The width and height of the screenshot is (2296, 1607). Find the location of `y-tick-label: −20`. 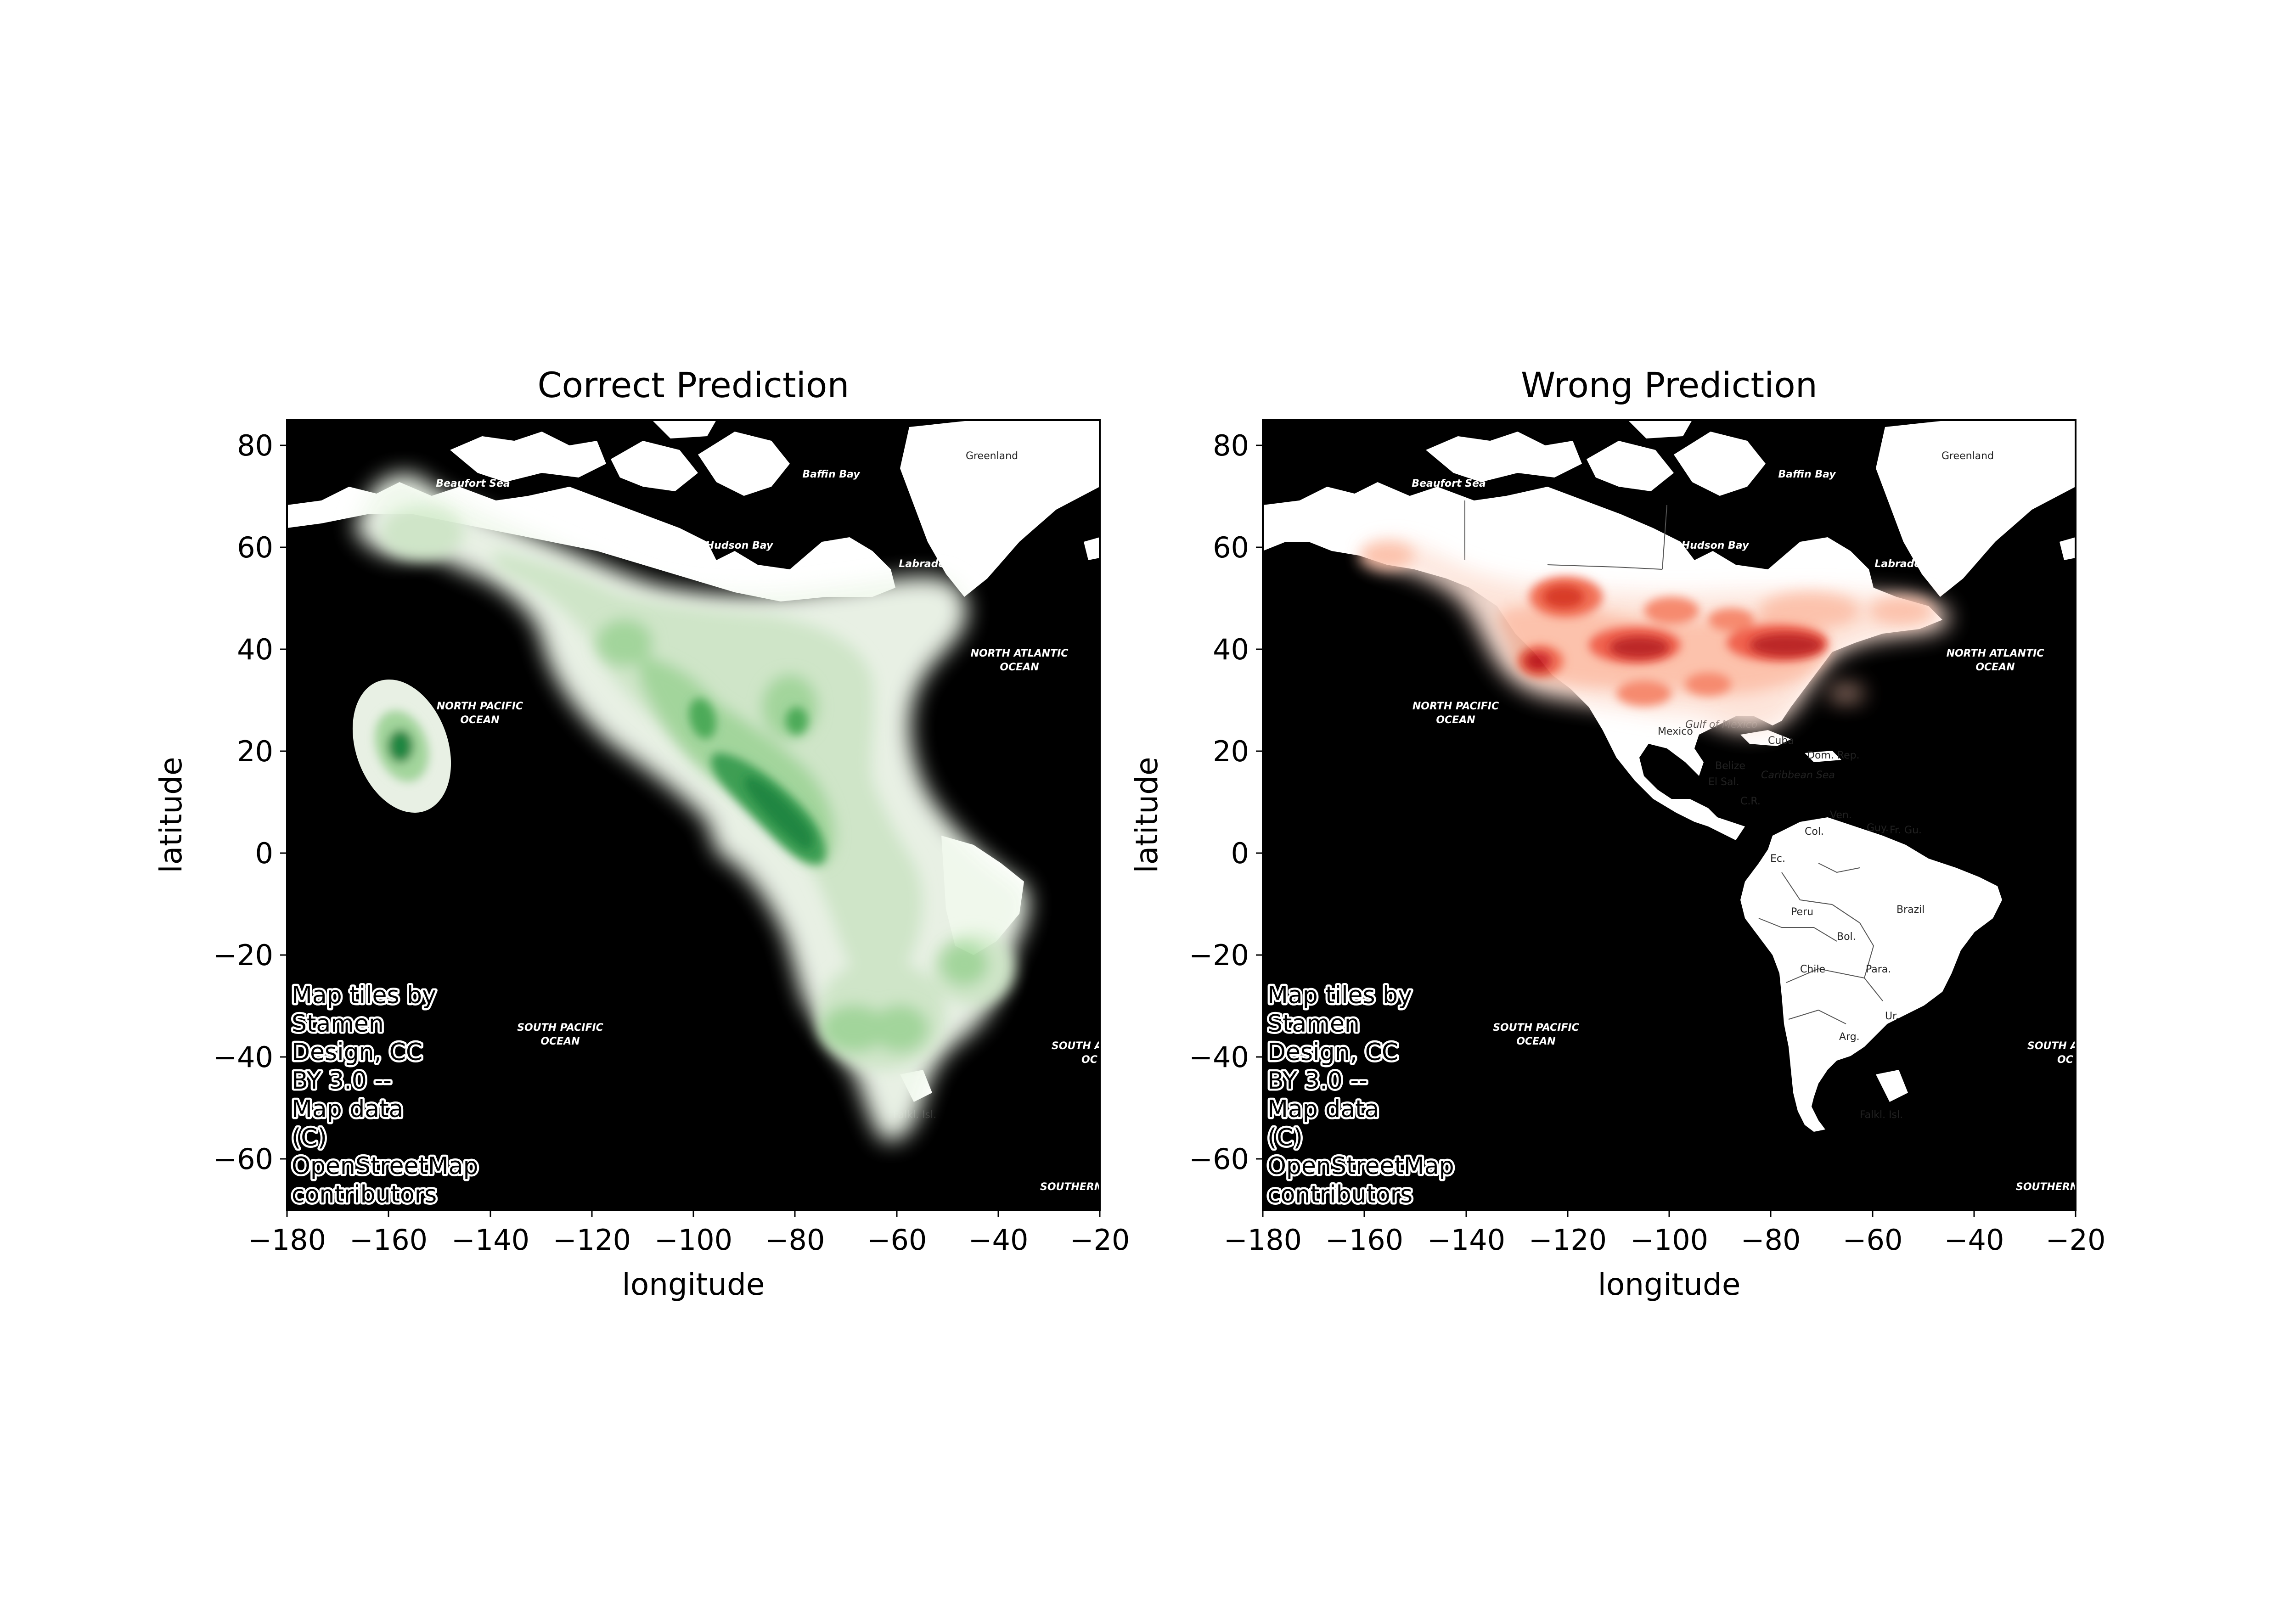

y-tick-label: −20 is located at coordinates (243, 955).